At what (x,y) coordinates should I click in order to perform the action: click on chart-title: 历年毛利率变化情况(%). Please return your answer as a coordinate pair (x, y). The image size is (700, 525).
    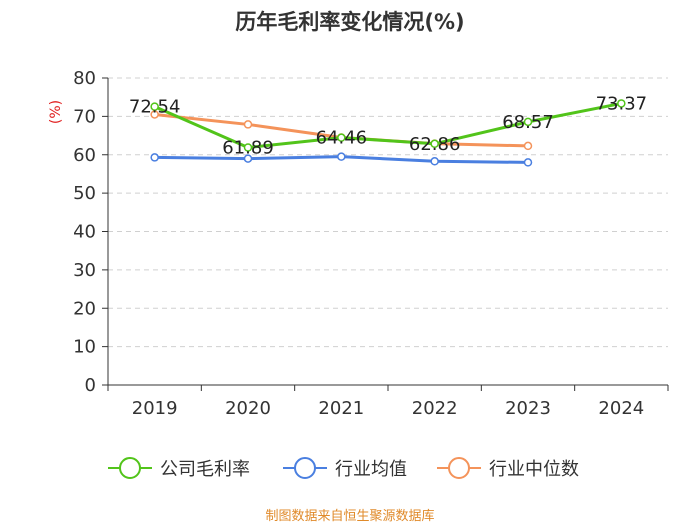
    Looking at the image, I should click on (349, 22).